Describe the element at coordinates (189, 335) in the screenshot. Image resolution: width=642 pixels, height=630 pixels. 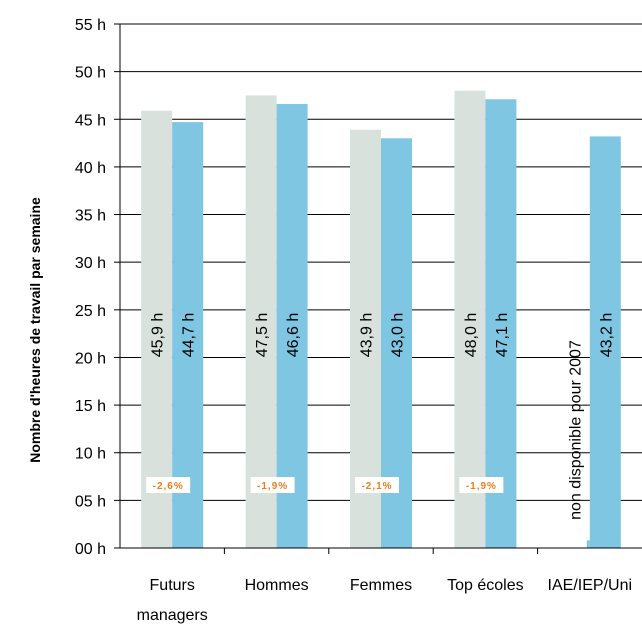
I see `value-label: 44,7 h` at that location.